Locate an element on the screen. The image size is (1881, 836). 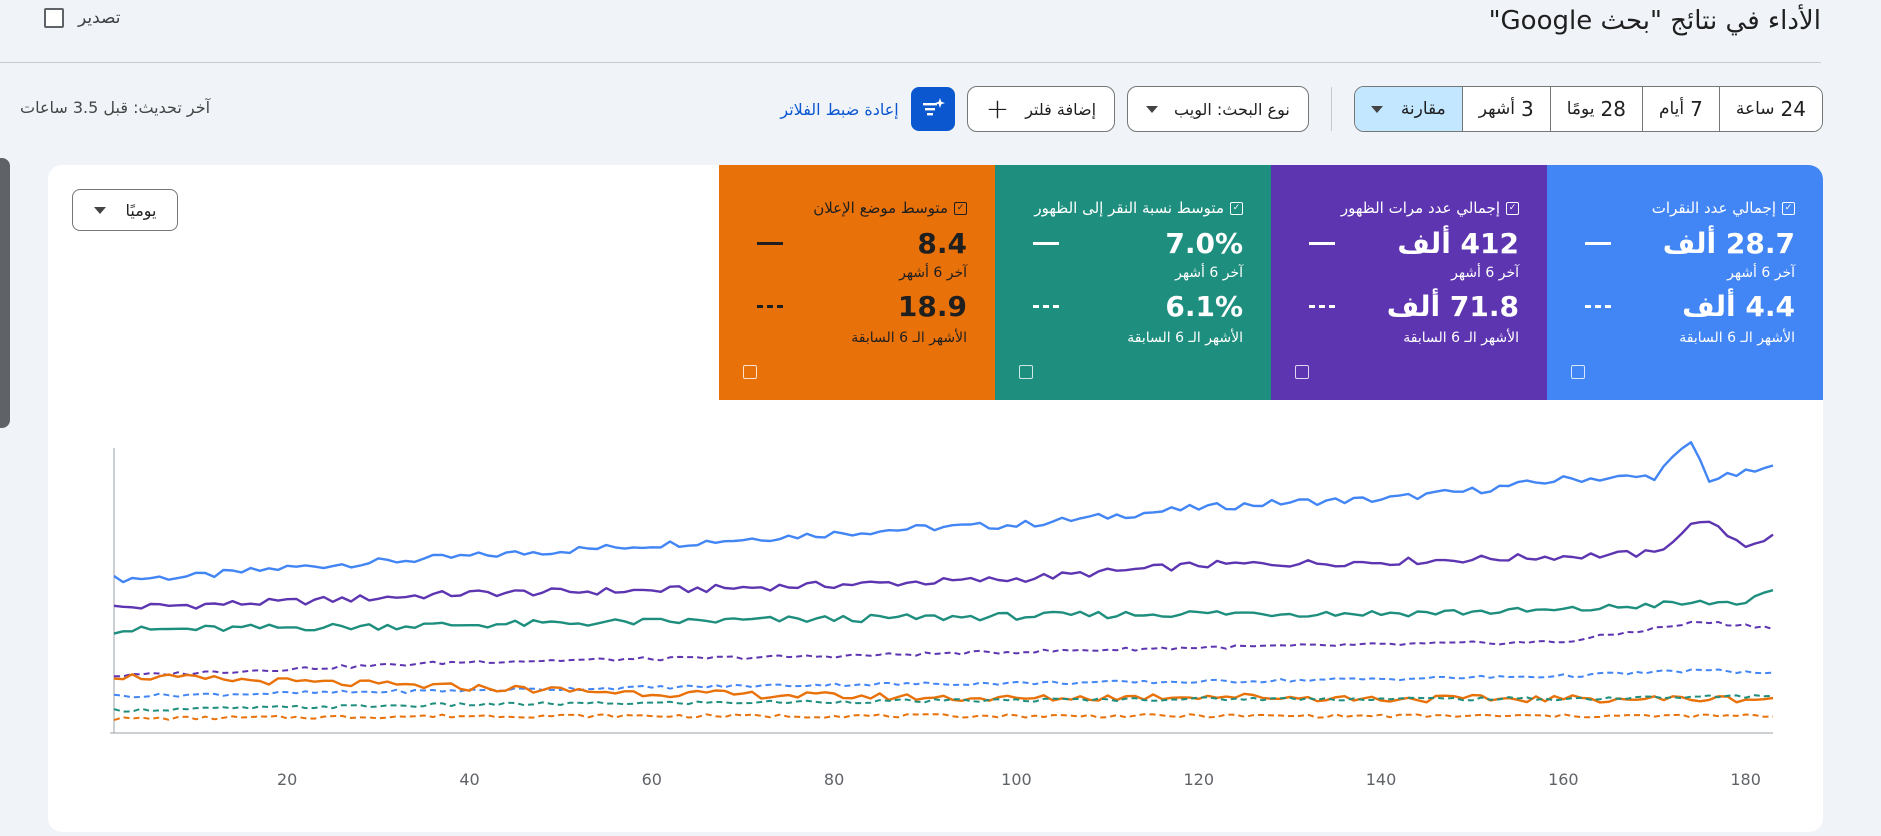
series-line-impressions-current is located at coordinates (943, 565).